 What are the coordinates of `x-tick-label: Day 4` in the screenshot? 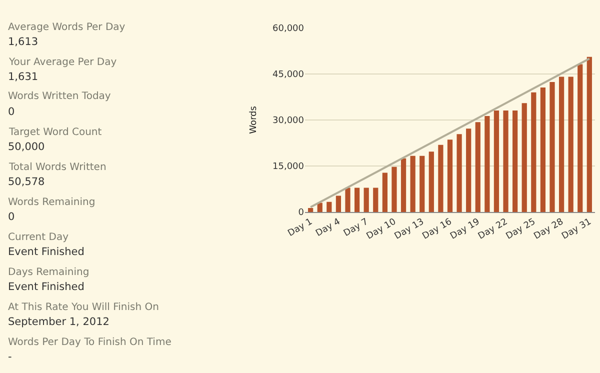 It's located at (328, 228).